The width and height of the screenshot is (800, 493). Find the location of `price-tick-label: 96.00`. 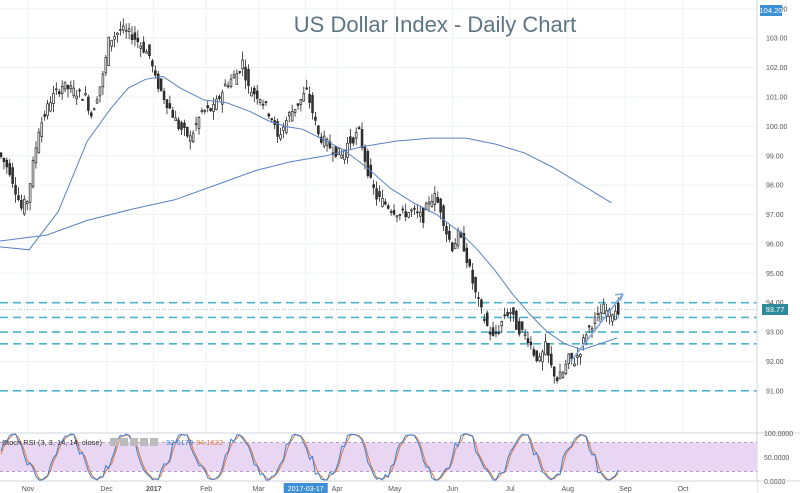

price-tick-label: 96.00 is located at coordinates (775, 244).